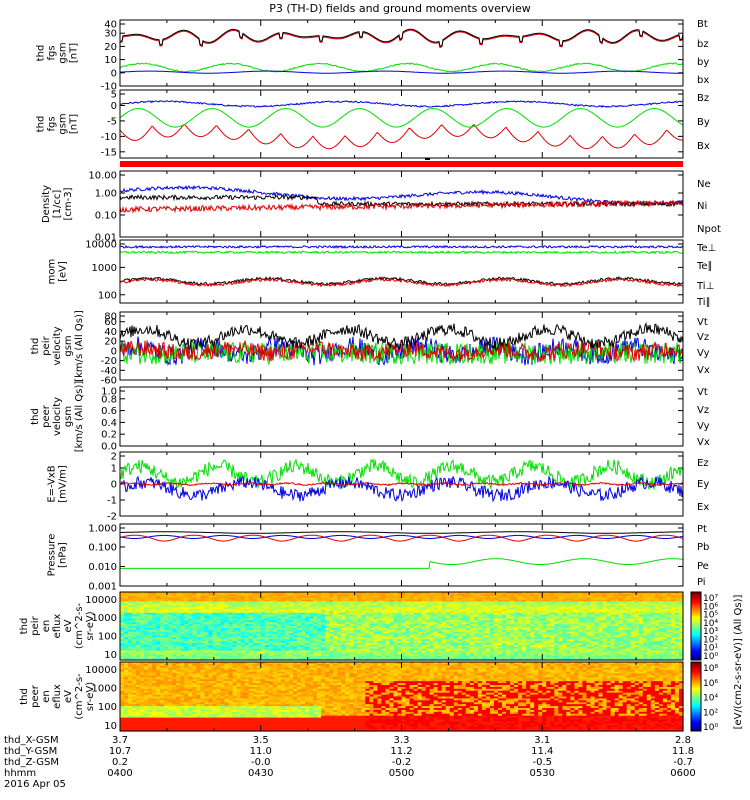  What do you see at coordinates (702, 206) in the screenshot?
I see `legend-Ni: Ni` at bounding box center [702, 206].